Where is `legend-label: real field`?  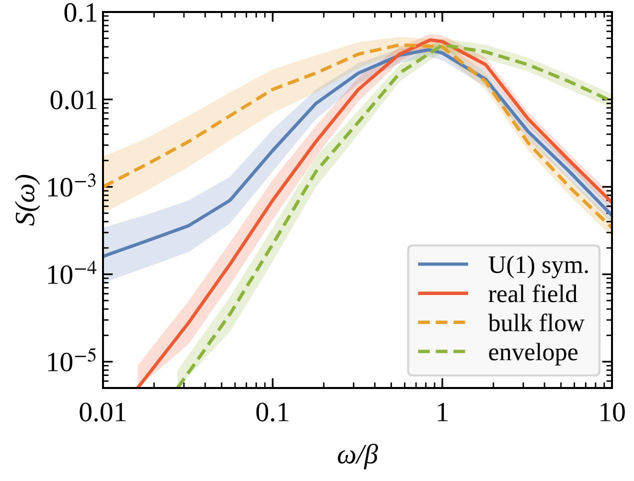
legend-label: real field is located at coordinates (533, 293).